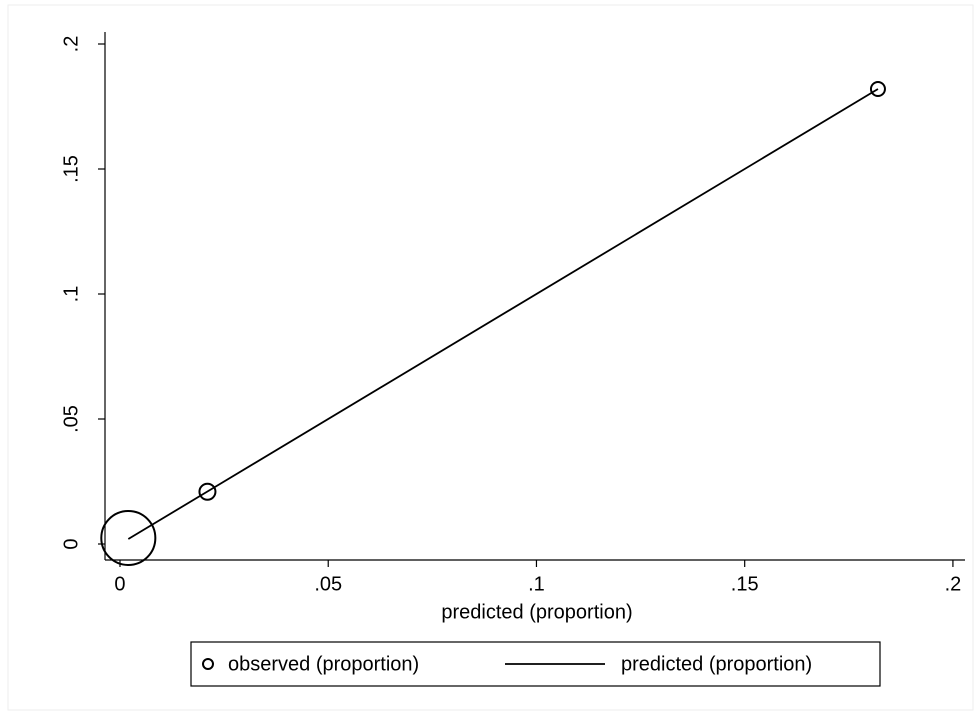 This screenshot has width=977, height=715. What do you see at coordinates (71, 44) in the screenshot?
I see `y-tick-label: .2` at bounding box center [71, 44].